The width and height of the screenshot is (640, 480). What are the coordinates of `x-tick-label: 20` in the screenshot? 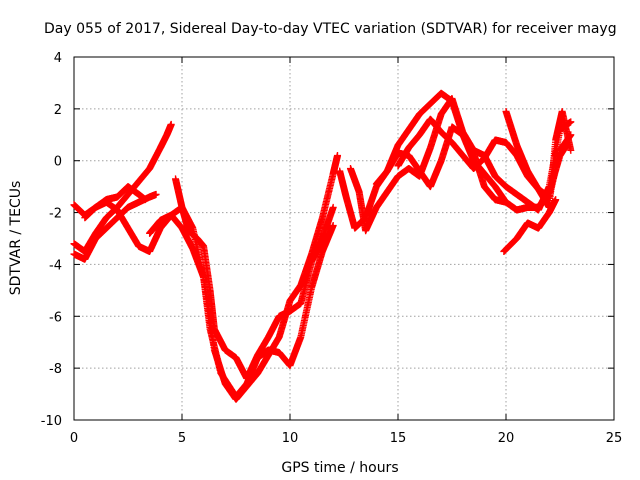 It's located at (506, 438).